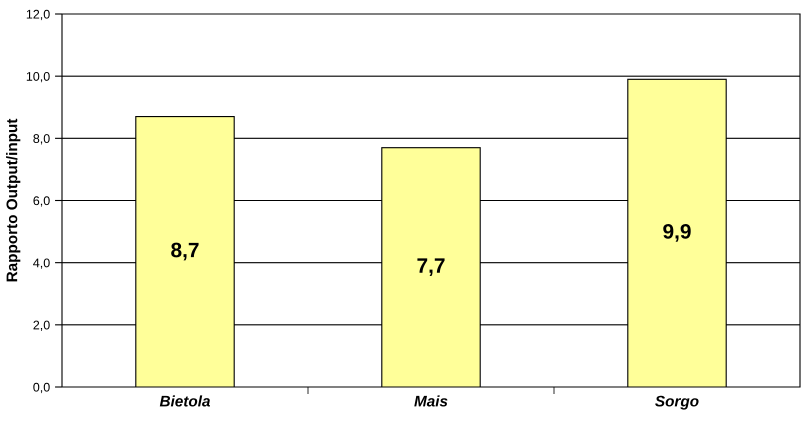  Describe the element at coordinates (677, 403) in the screenshot. I see `x-tick-label: Sorgo` at that location.